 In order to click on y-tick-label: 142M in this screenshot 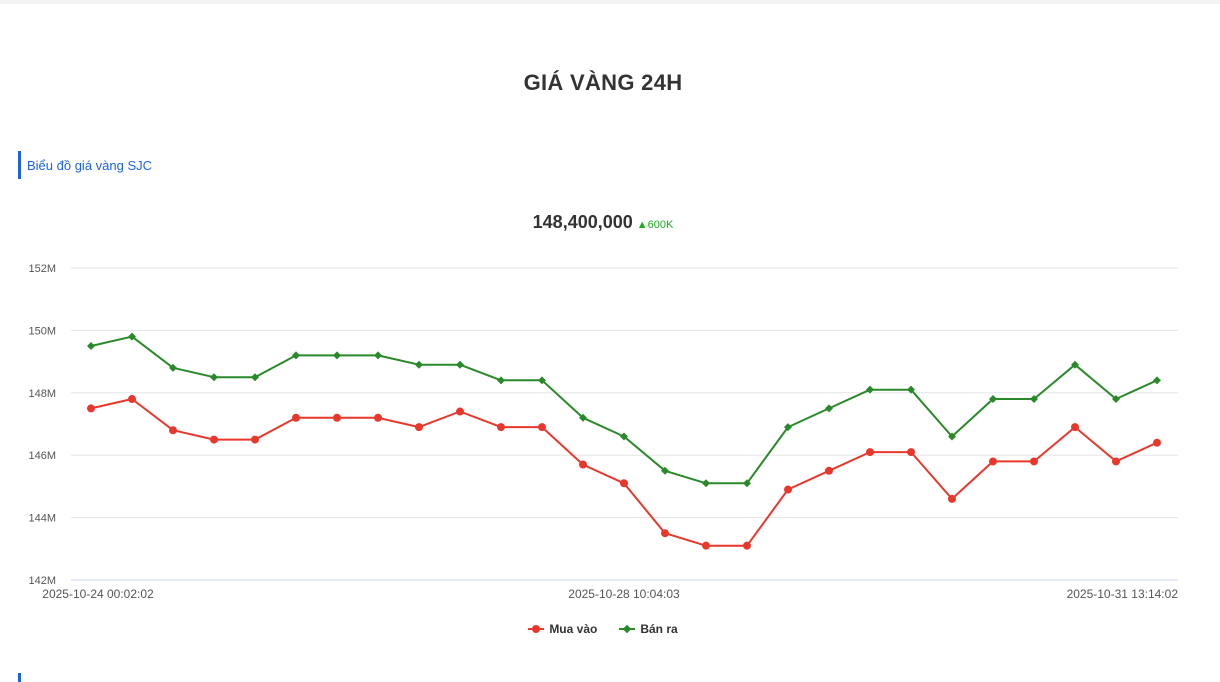, I will do `click(42, 581)`.